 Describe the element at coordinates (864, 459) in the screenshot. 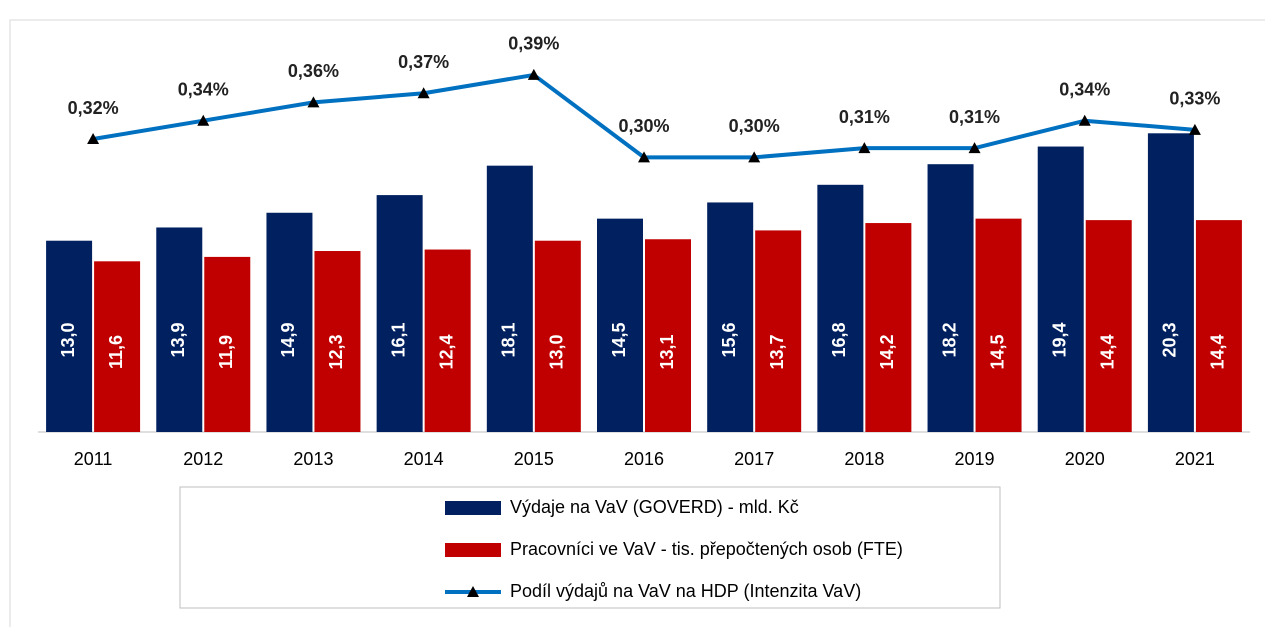

I see `x-tick-label: 2018` at that location.